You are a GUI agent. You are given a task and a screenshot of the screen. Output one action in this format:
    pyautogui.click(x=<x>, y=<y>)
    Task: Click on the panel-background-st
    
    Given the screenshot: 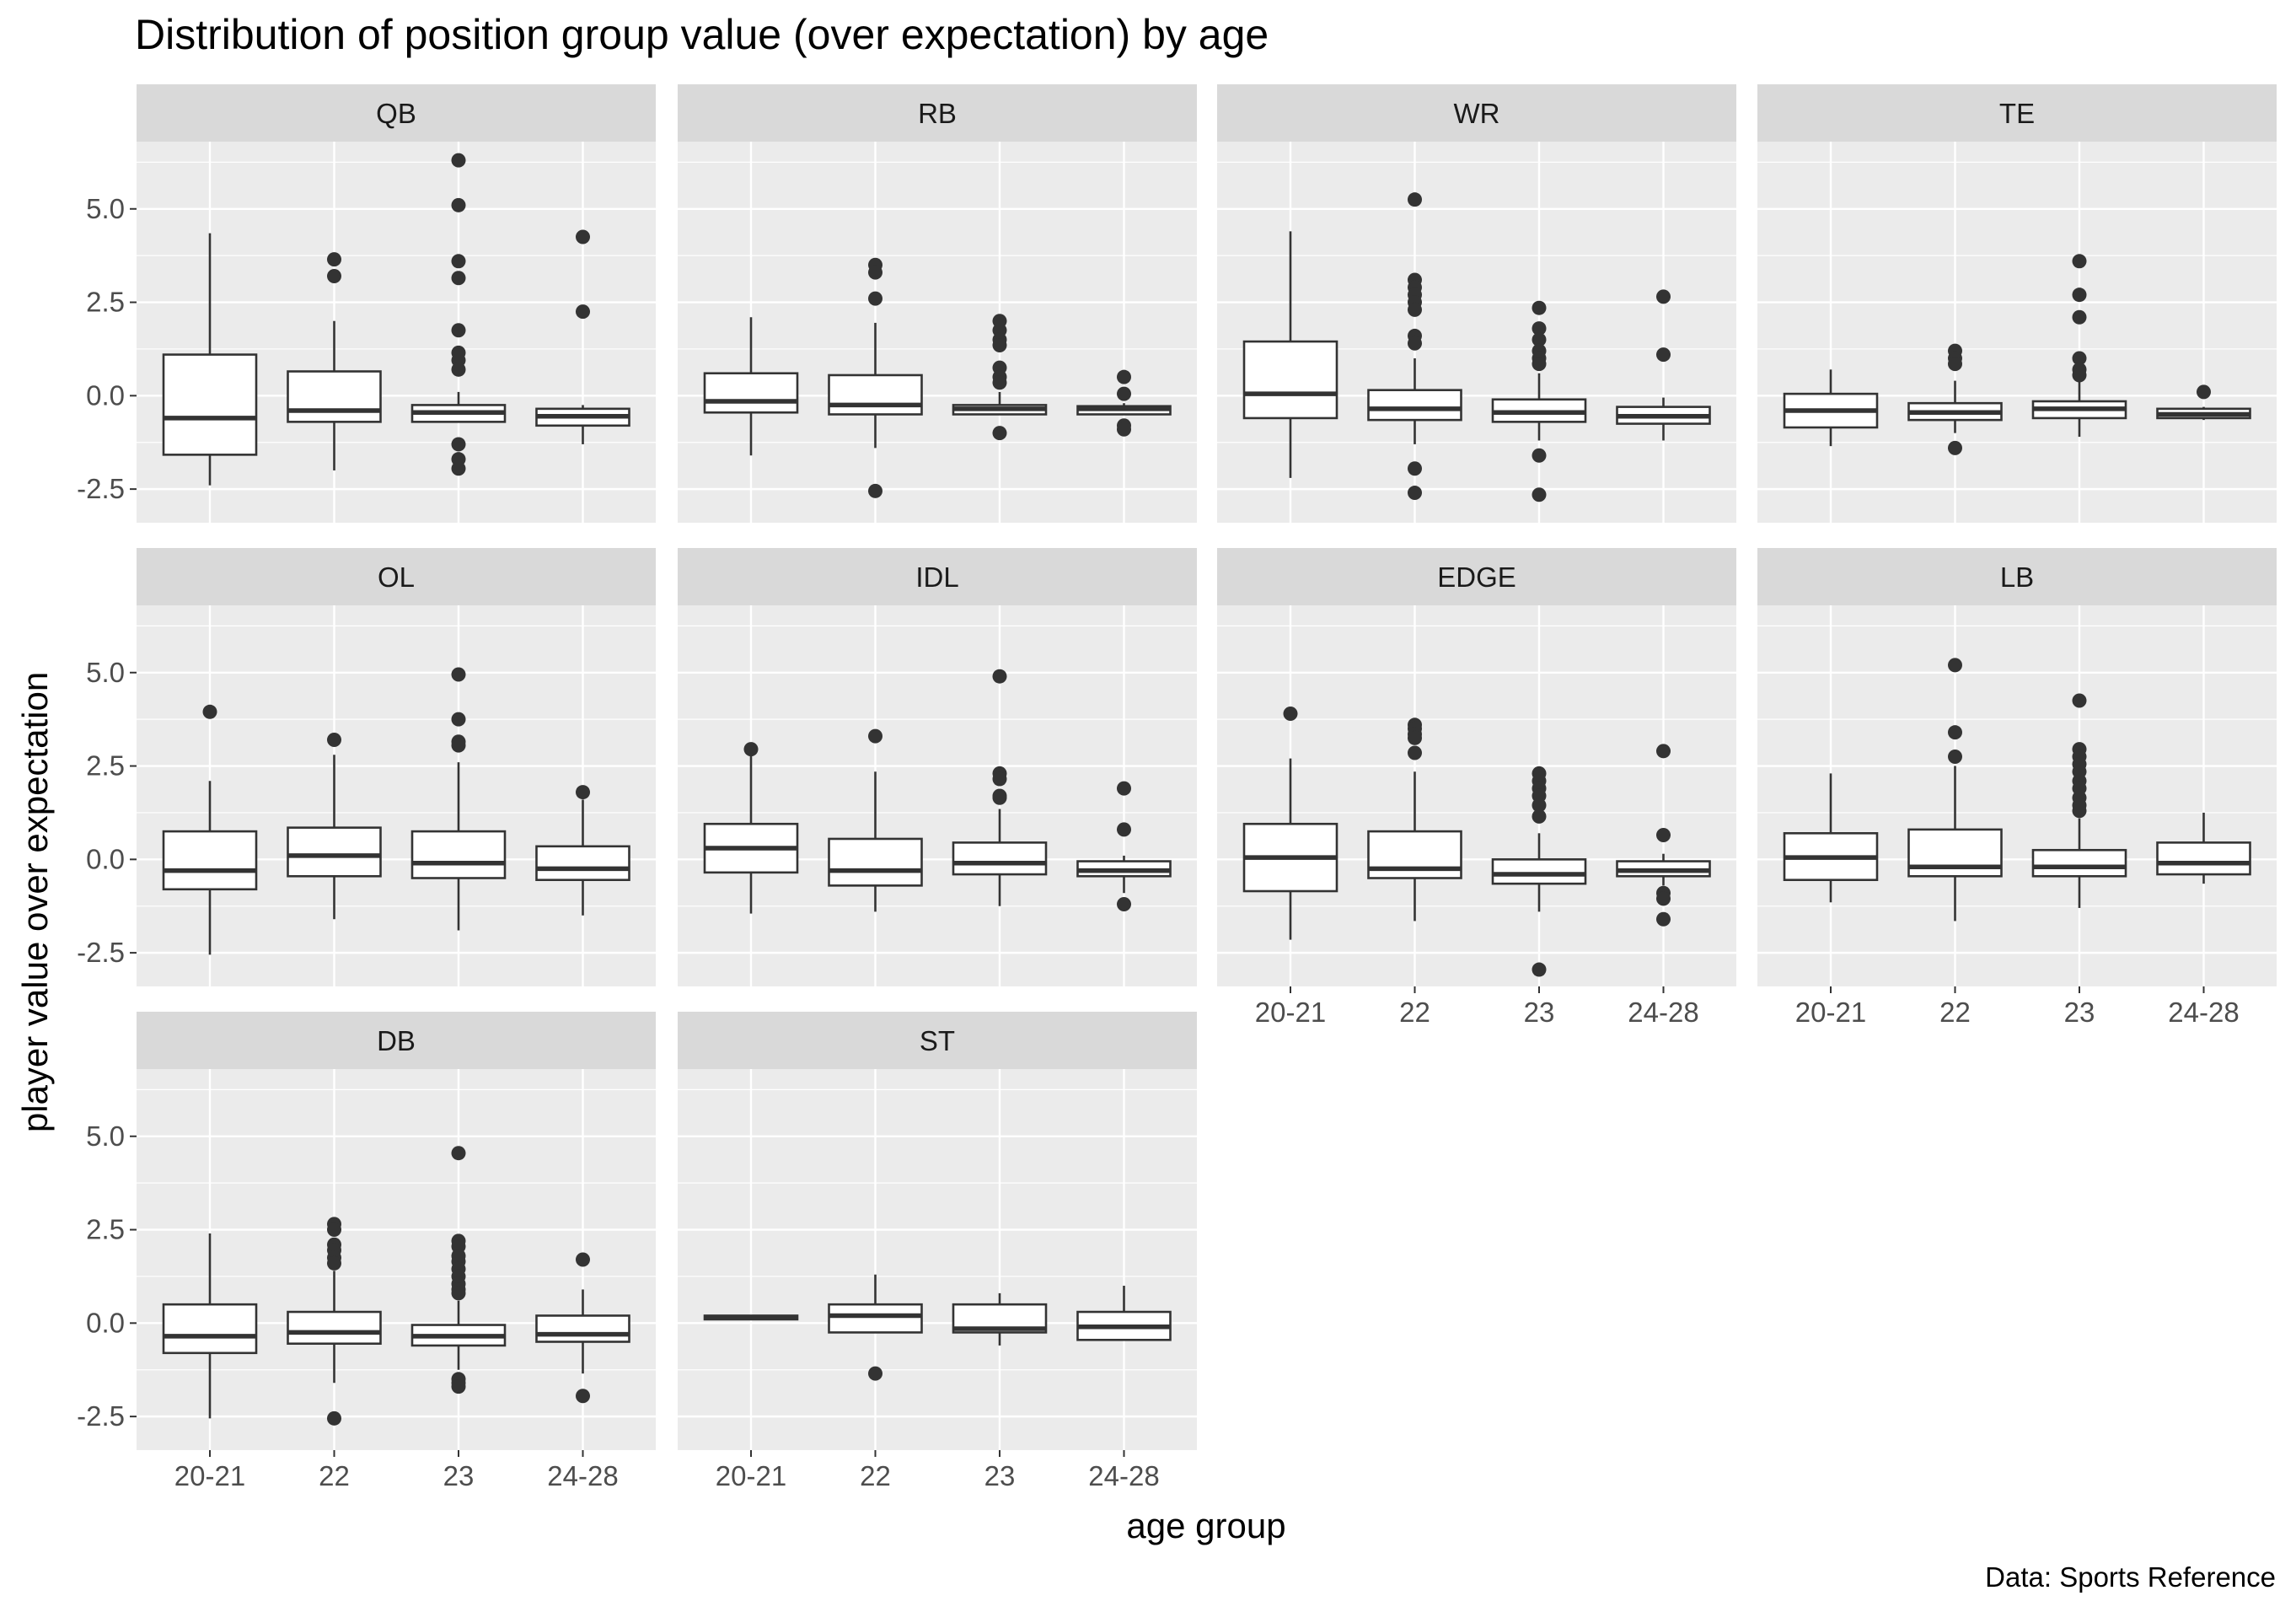 What is the action you would take?
    pyautogui.click(x=937, y=1259)
    